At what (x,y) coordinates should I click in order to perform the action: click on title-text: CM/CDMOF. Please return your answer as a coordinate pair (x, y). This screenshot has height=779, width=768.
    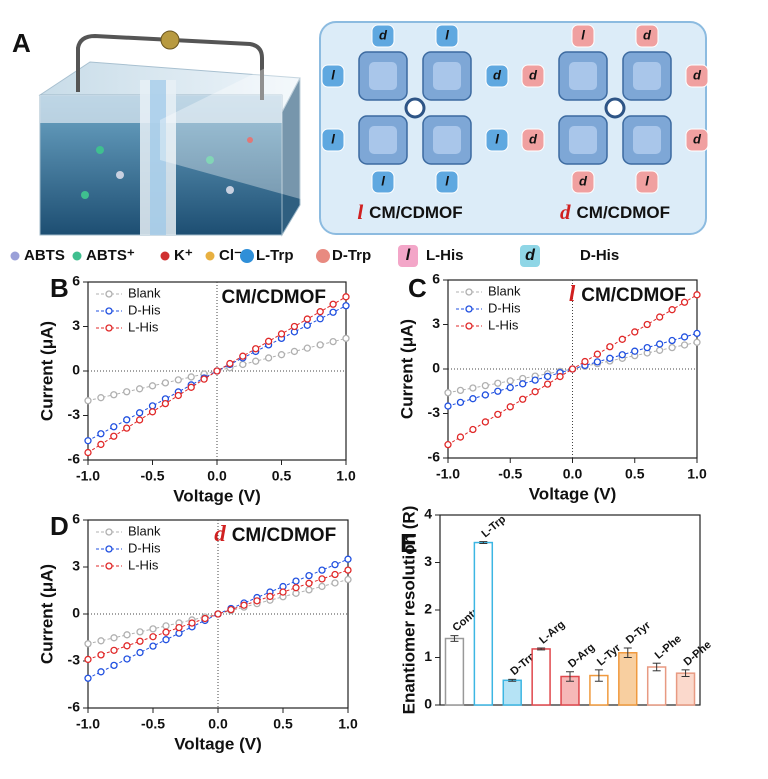
    Looking at the image, I should click on (633, 295).